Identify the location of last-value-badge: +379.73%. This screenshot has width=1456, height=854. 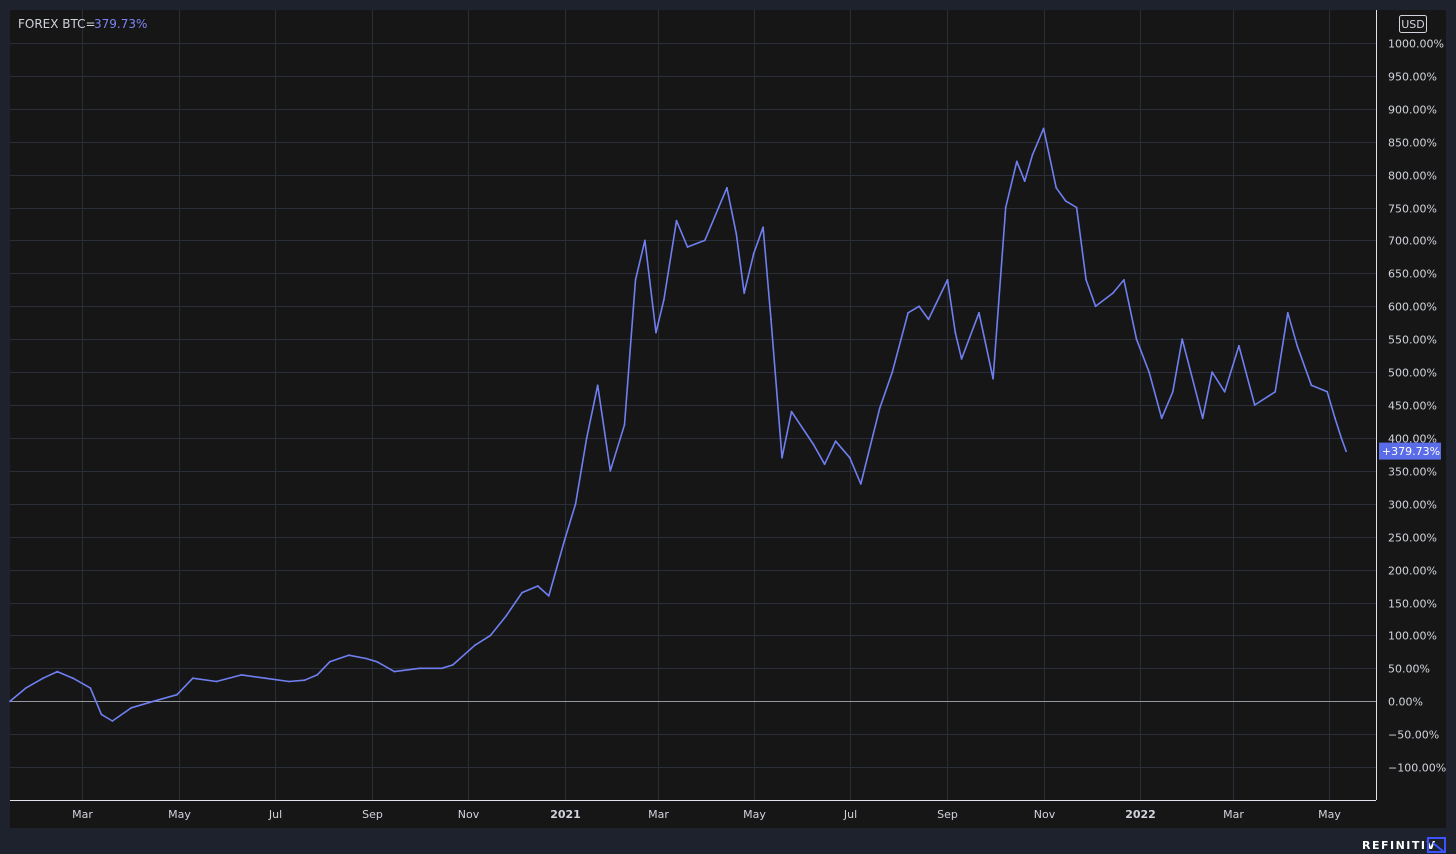
(1410, 451).